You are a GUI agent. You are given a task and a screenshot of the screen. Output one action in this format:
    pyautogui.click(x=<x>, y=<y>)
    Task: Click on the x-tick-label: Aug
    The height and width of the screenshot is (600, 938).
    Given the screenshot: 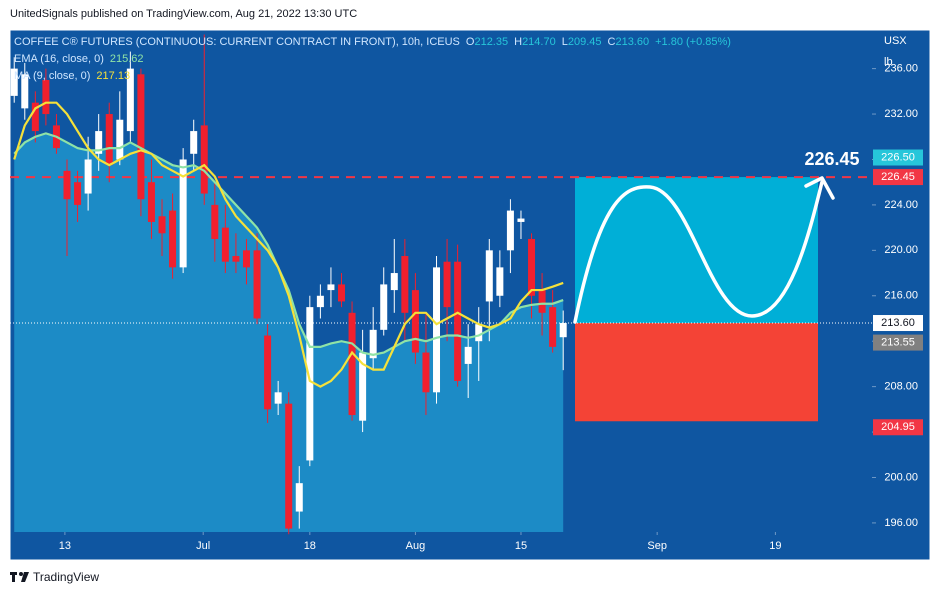 What is the action you would take?
    pyautogui.click(x=416, y=546)
    